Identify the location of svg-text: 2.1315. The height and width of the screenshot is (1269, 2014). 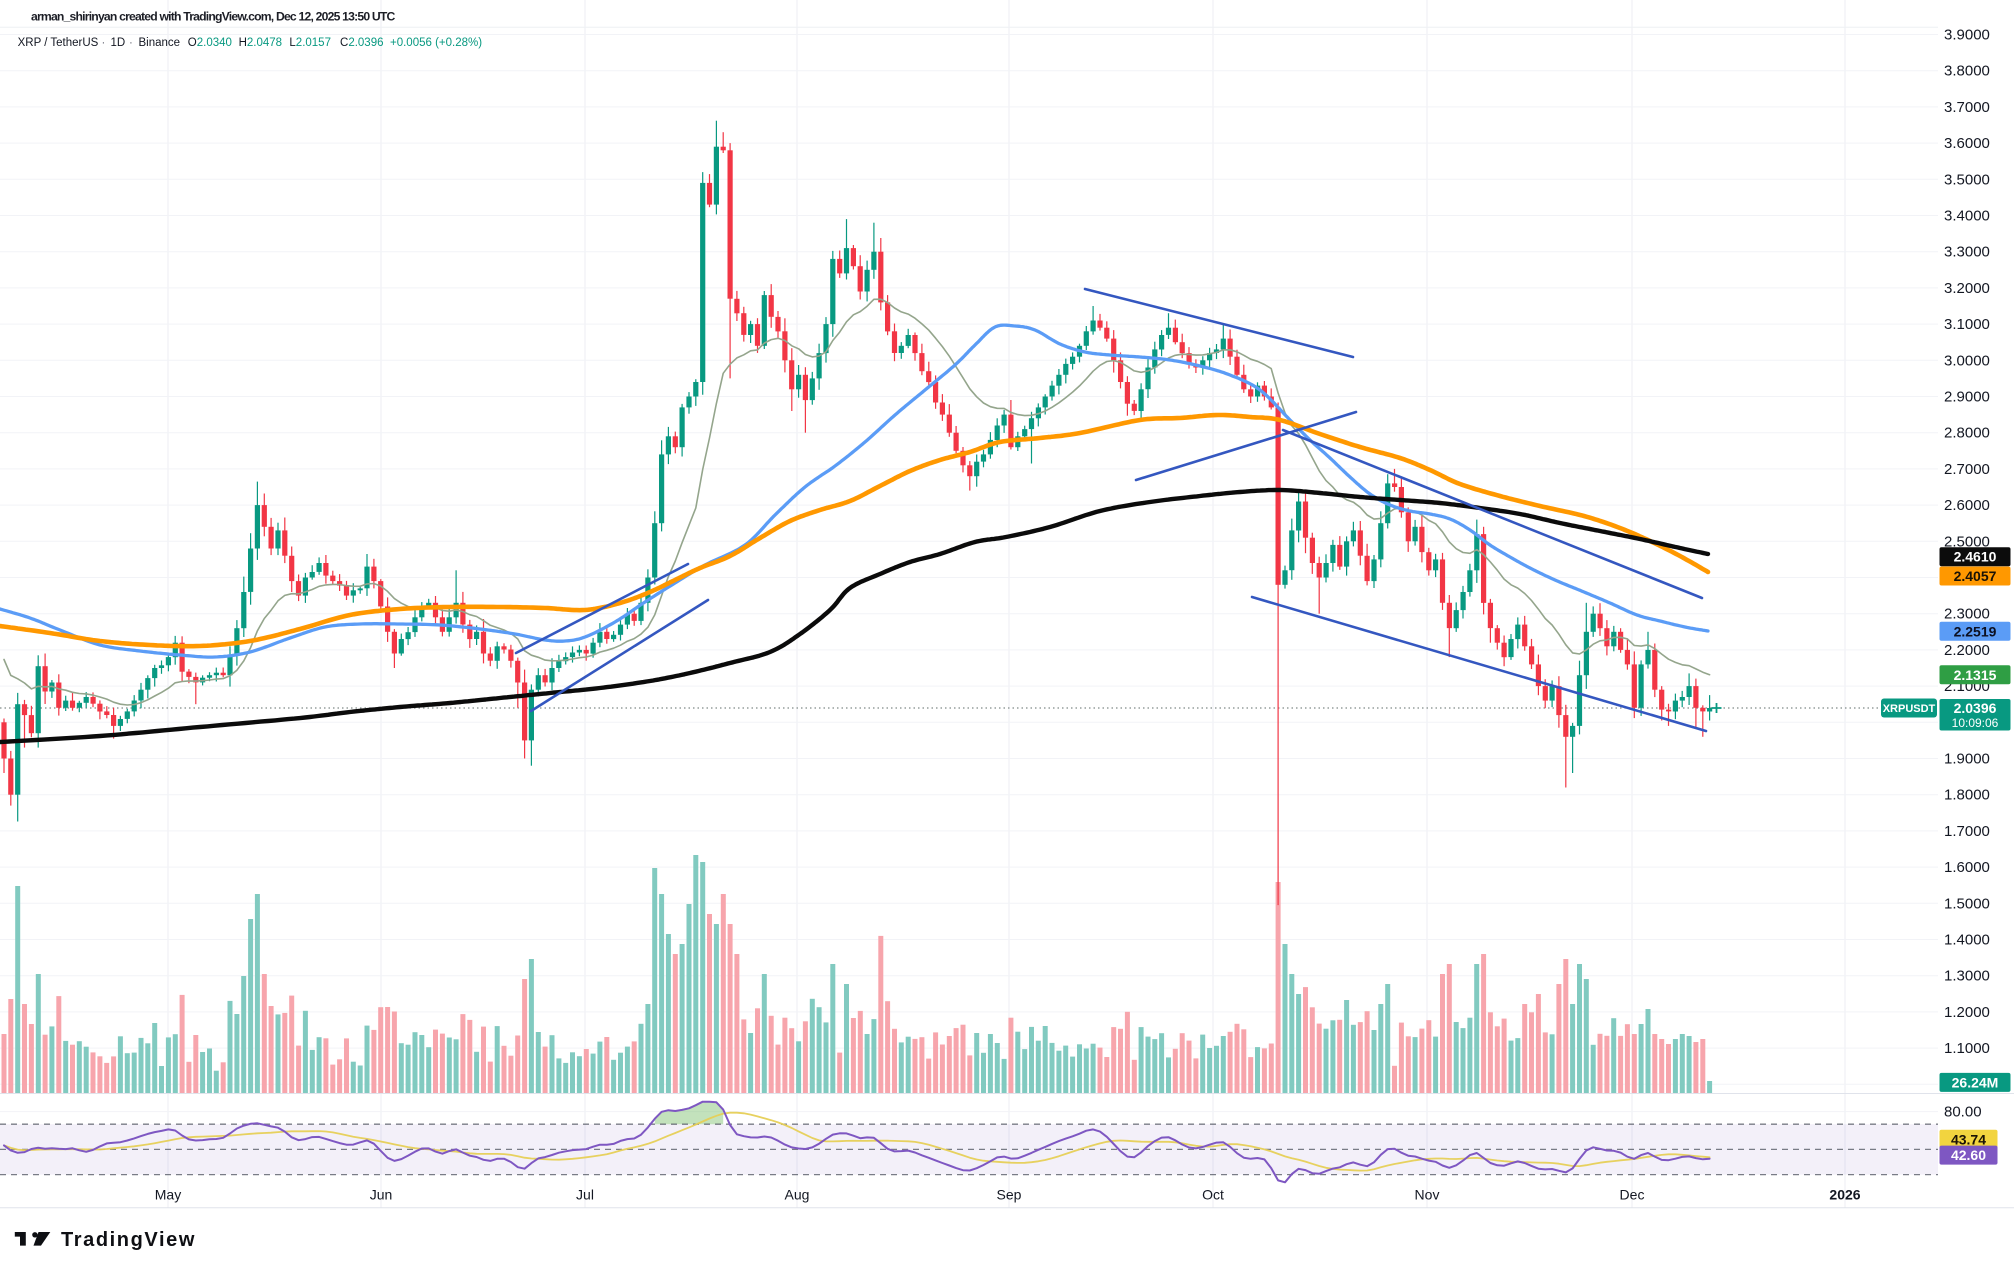
(1975, 675).